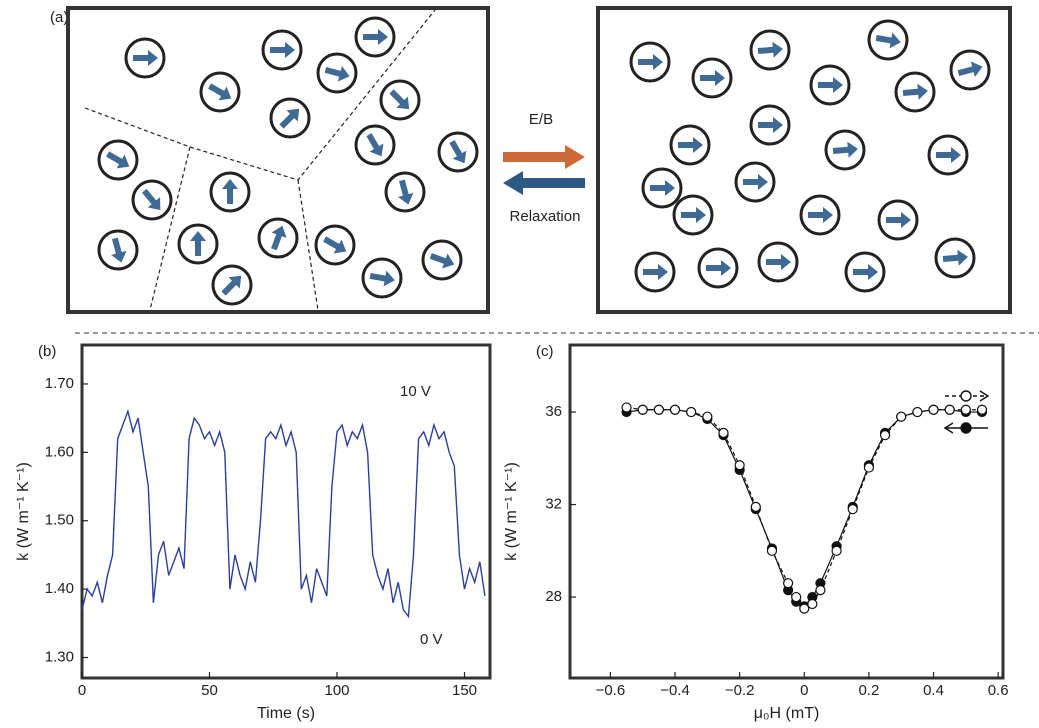 This screenshot has width=1039, height=728. What do you see at coordinates (286, 713) in the screenshot?
I see `x-axis-label: Time (s)` at bounding box center [286, 713].